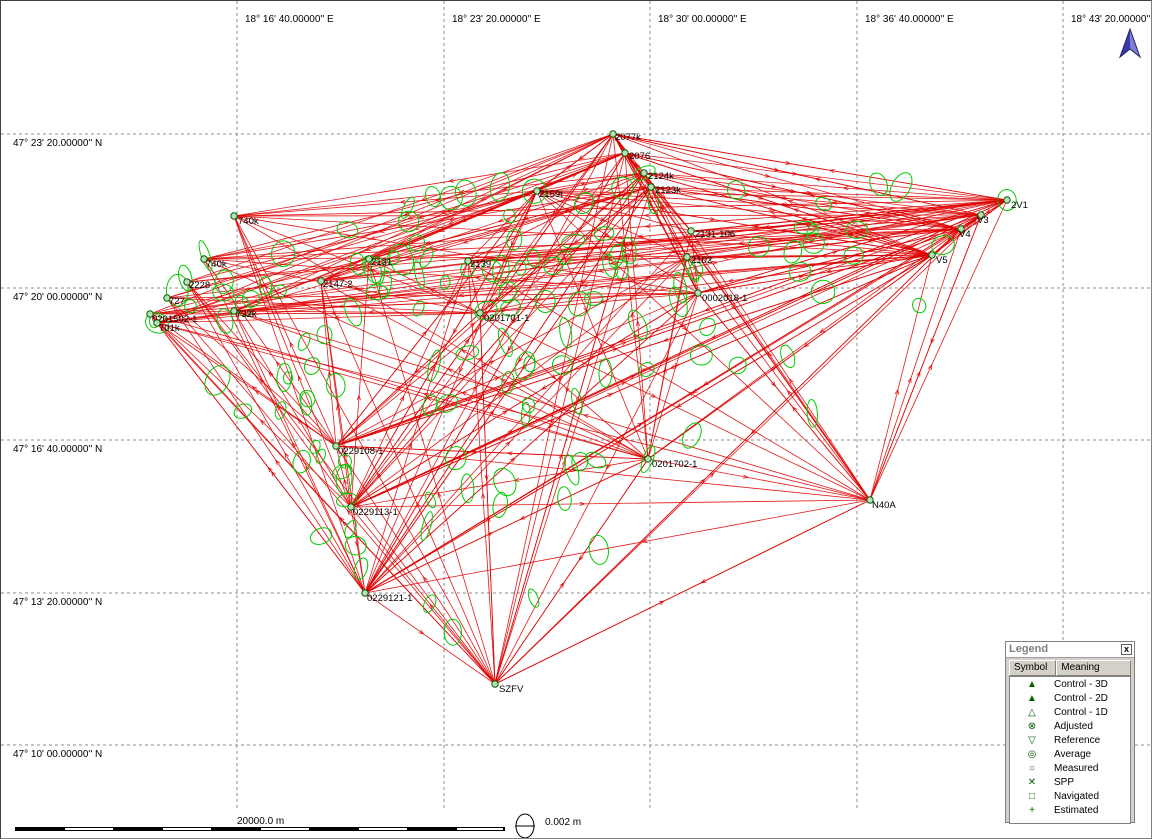 This screenshot has width=1152, height=839. I want to click on legend-meaning: Control - 1D, so click(1081, 712).